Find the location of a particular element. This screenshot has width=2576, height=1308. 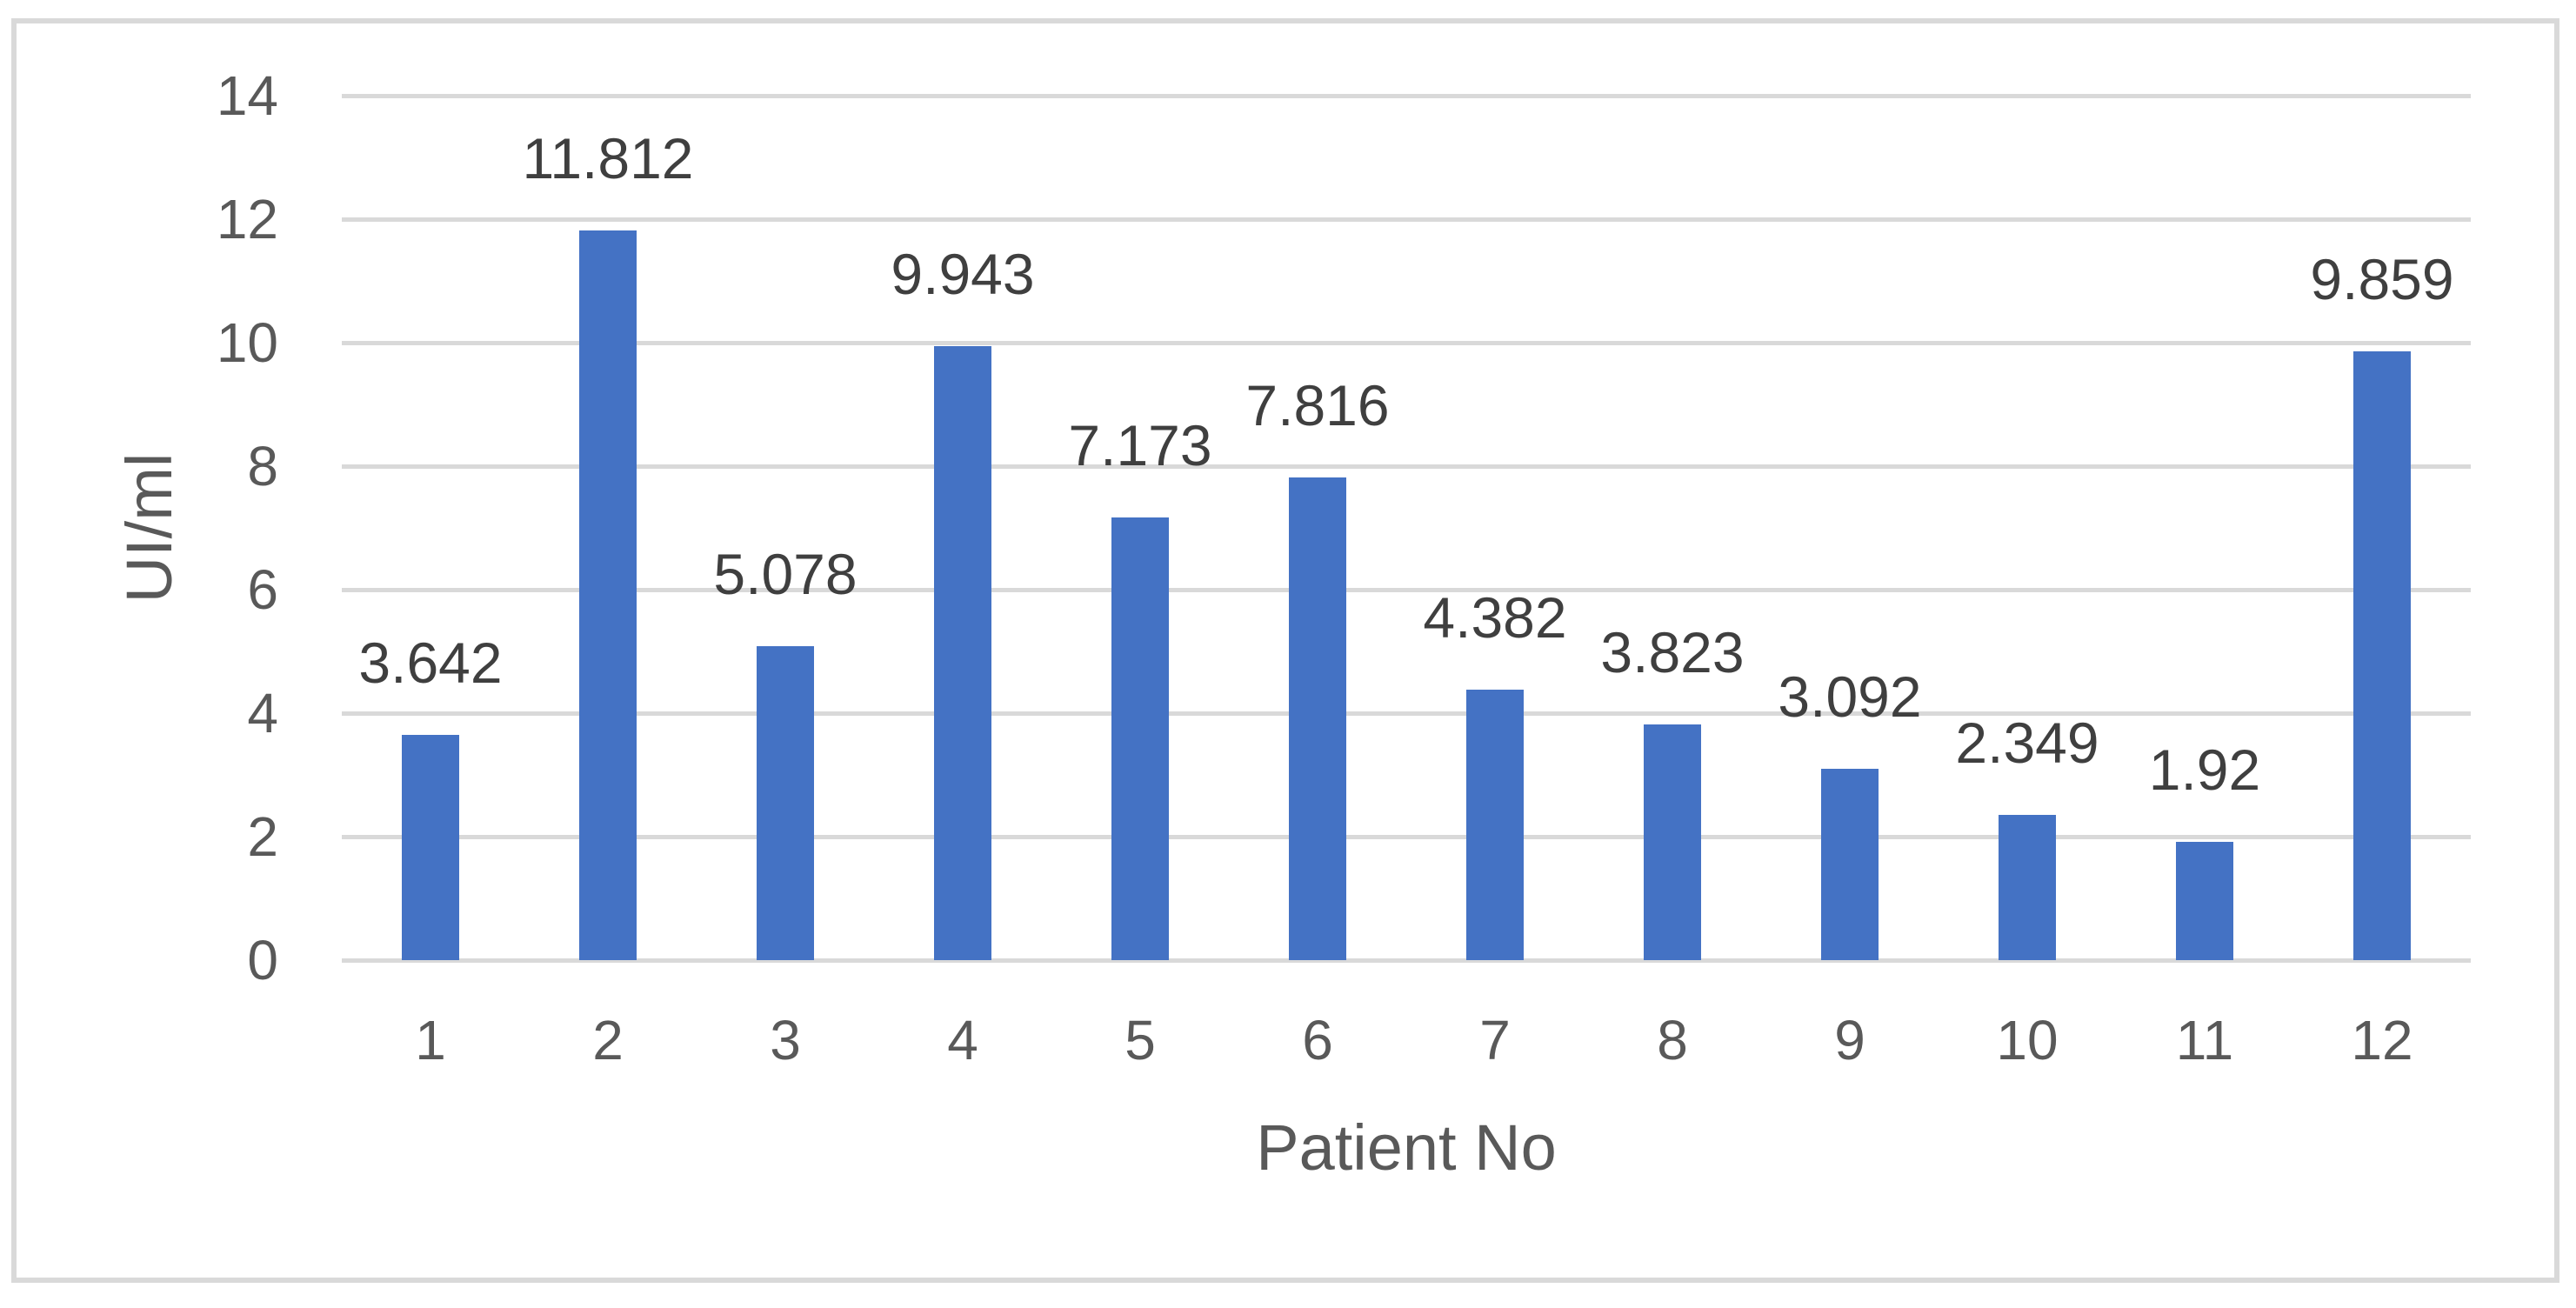

bar-value-label-7: 4.382 is located at coordinates (1495, 617).